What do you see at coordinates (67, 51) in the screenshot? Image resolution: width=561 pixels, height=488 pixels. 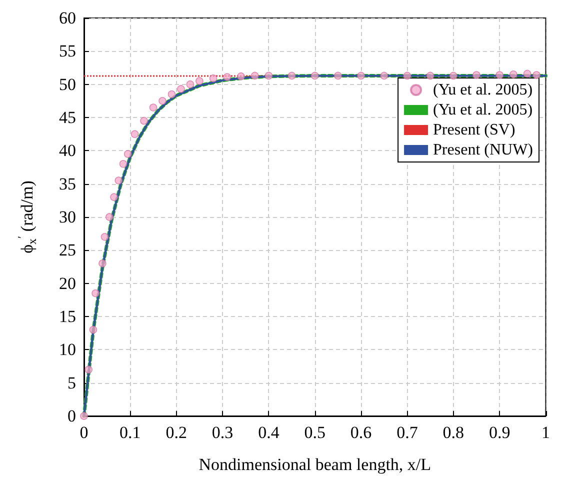 I see `y-tick-label: 55` at bounding box center [67, 51].